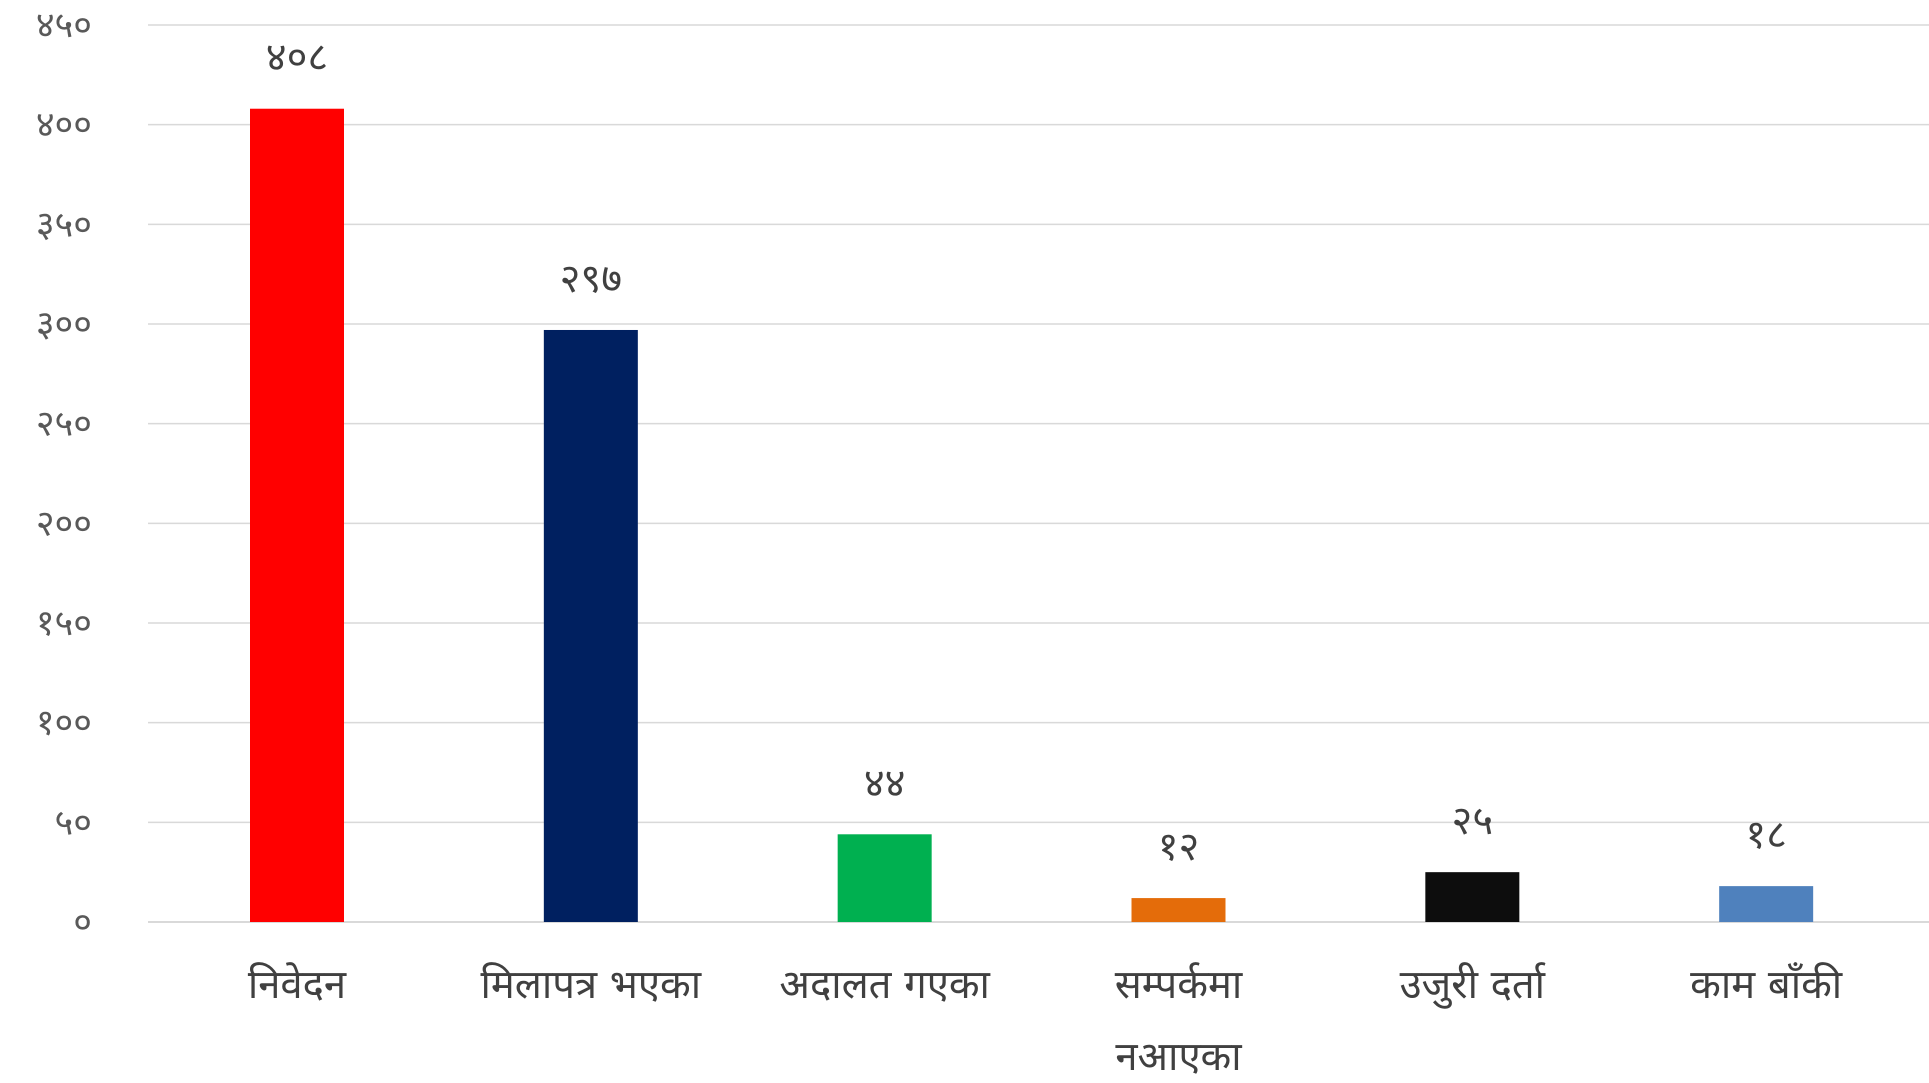 The width and height of the screenshot is (1929, 1083). I want to click on y-axis-ticks: ० ५० १०० १५० २०० २५० ३०० ३५० ४०० ४५०, so click(64, 474).